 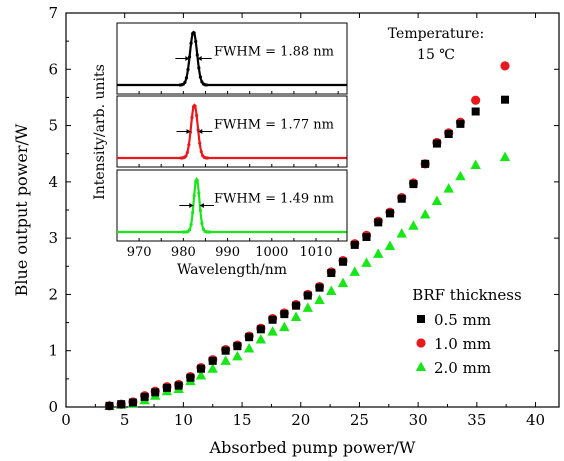 What do you see at coordinates (476, 420) in the screenshot?
I see `x-tick-label: 35` at bounding box center [476, 420].